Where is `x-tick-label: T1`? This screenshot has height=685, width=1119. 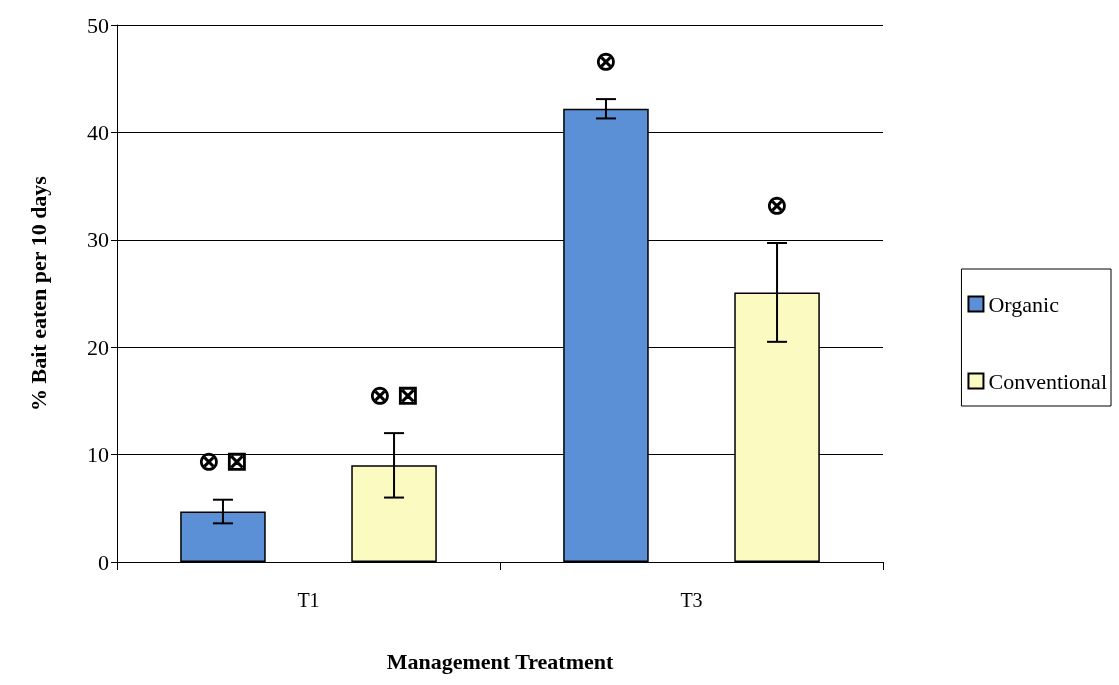 x-tick-label: T1 is located at coordinates (308, 600).